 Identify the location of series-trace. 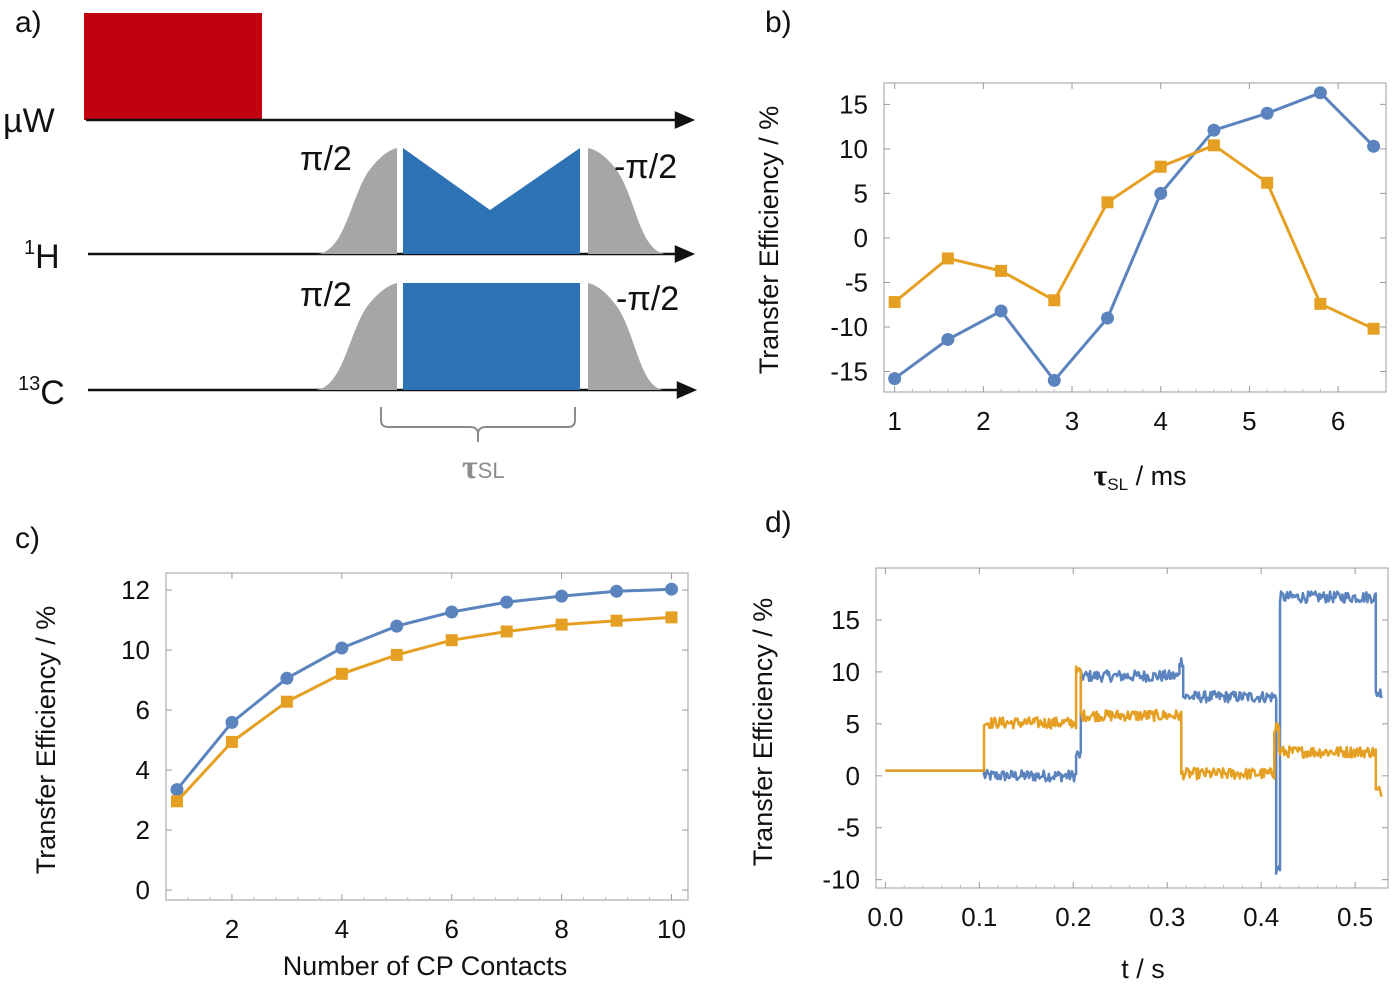
(1134, 732).